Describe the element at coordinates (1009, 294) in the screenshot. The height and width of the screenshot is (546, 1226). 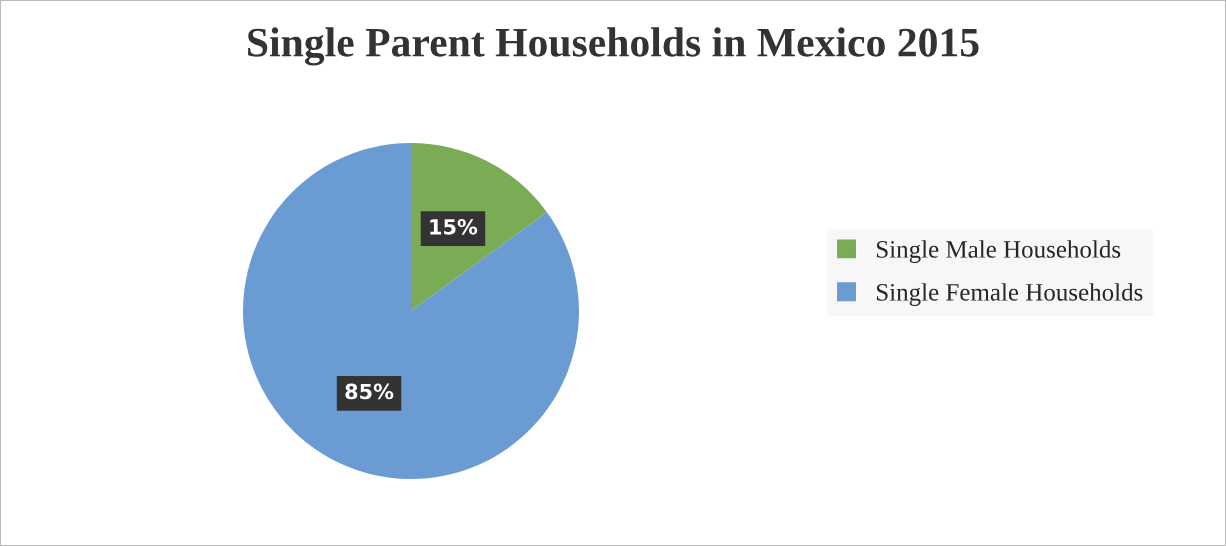
I see `legend-label: Single Female Households` at that location.